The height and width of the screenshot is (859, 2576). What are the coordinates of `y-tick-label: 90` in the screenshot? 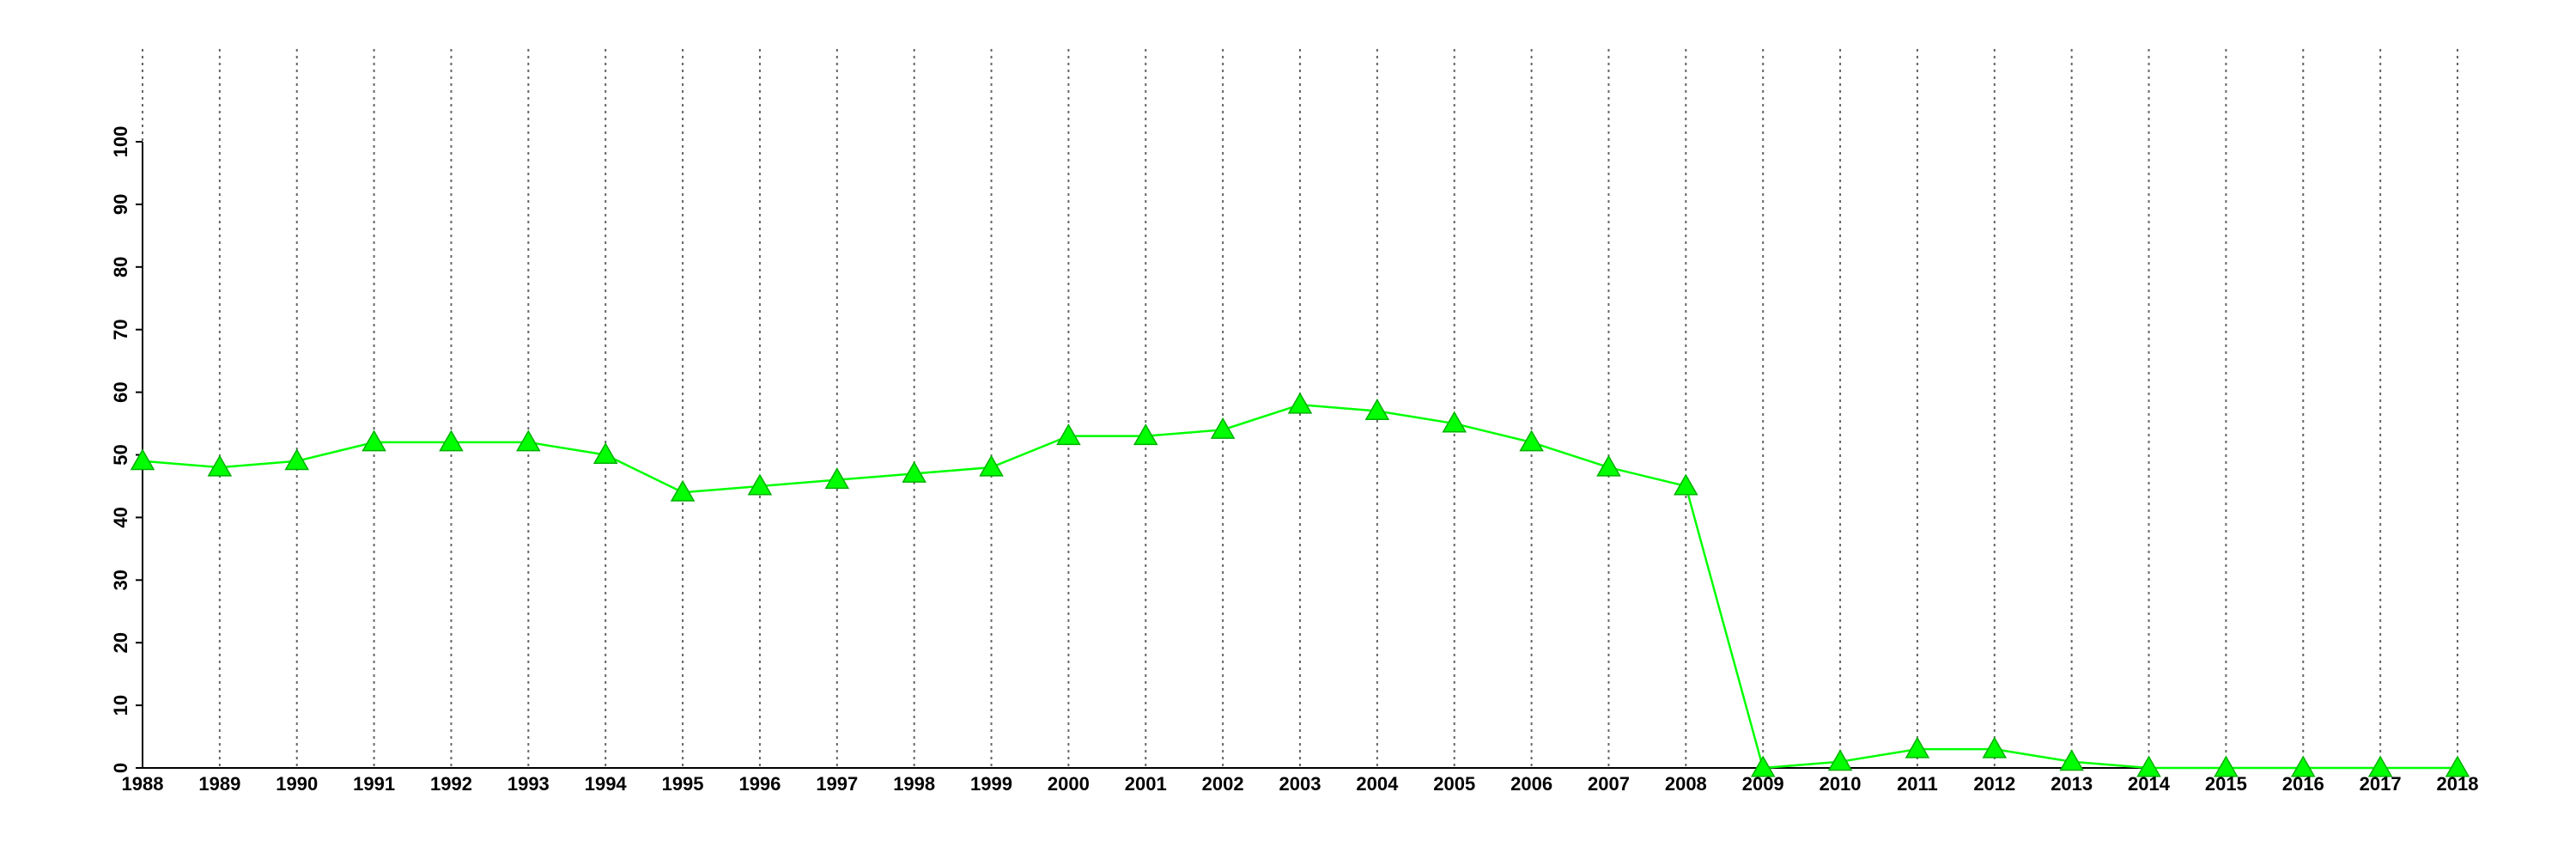 It's located at (121, 205).